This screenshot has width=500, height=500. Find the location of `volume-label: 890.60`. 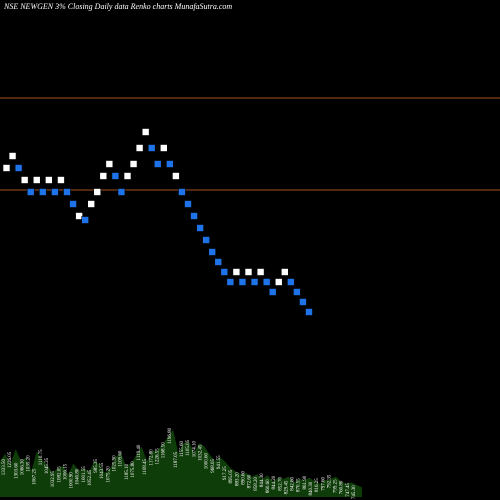

volume-label: 890.60 is located at coordinates (243, 478).